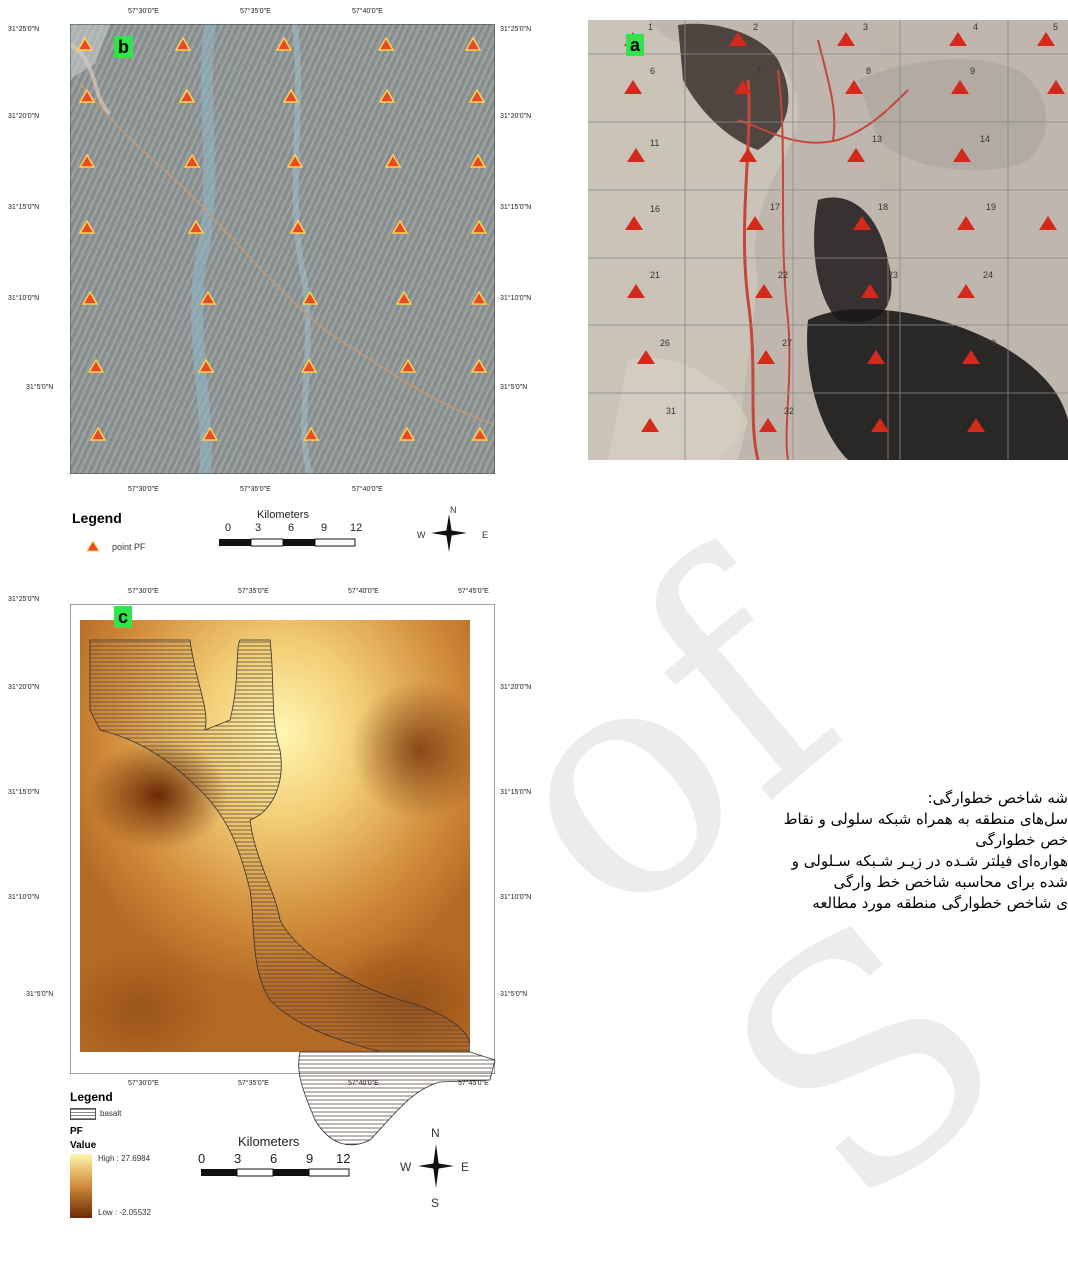 The width and height of the screenshot is (1068, 1274). I want to click on coord-bottom-2: 57°35'0"E, so click(253, 1083).